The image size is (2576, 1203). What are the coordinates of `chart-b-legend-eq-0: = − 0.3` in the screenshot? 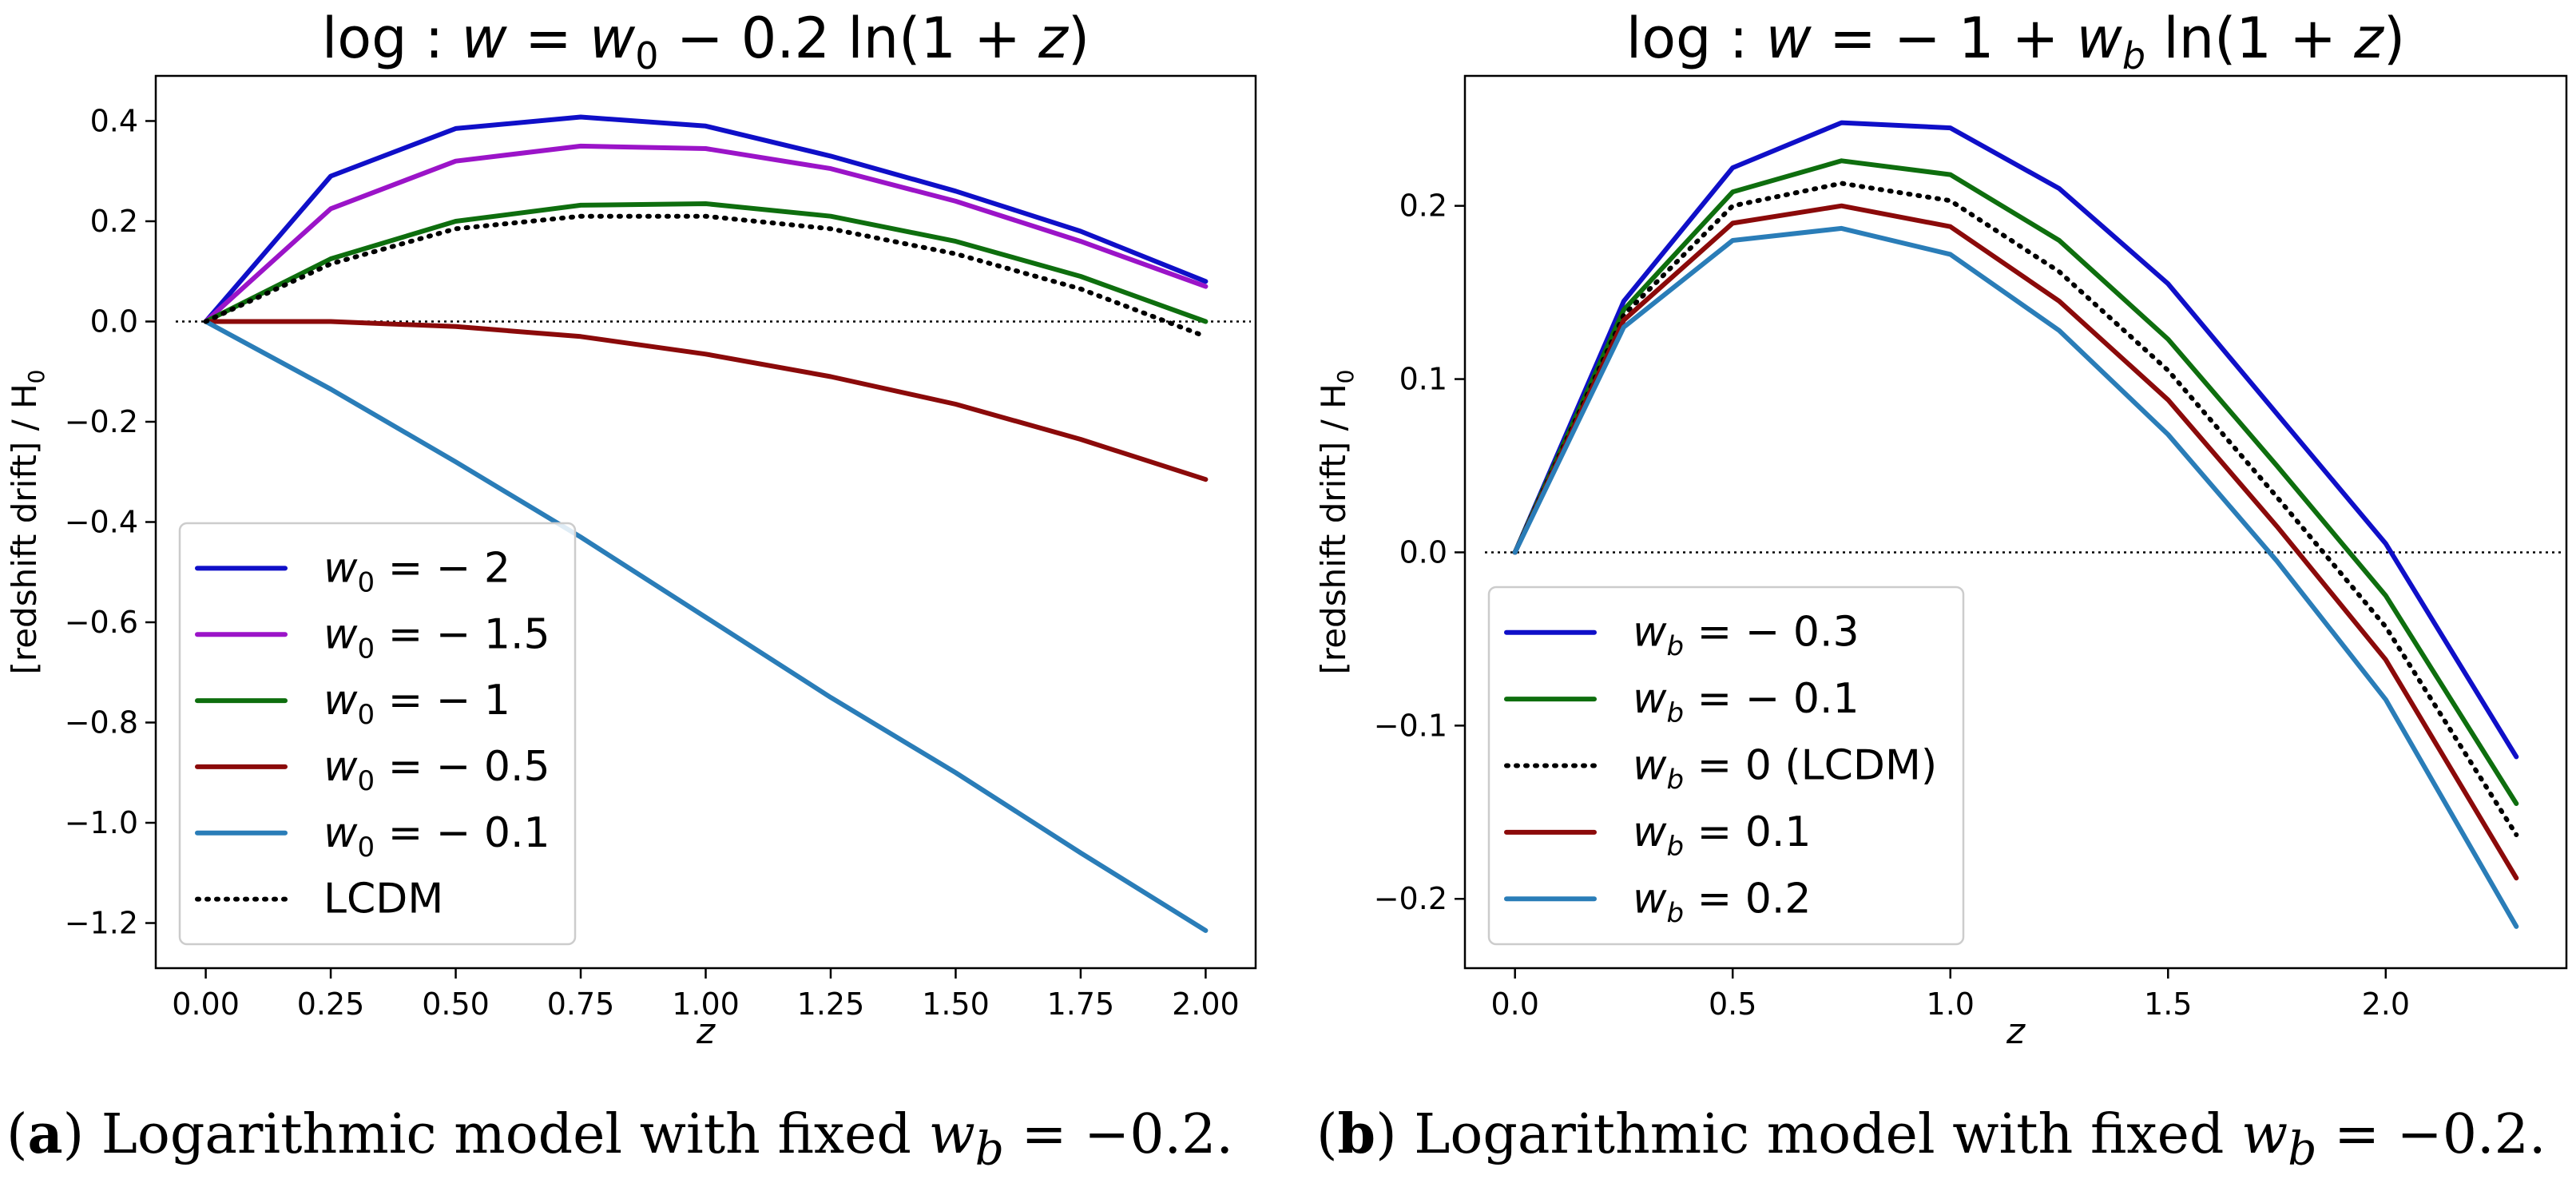 It's located at (1772, 633).